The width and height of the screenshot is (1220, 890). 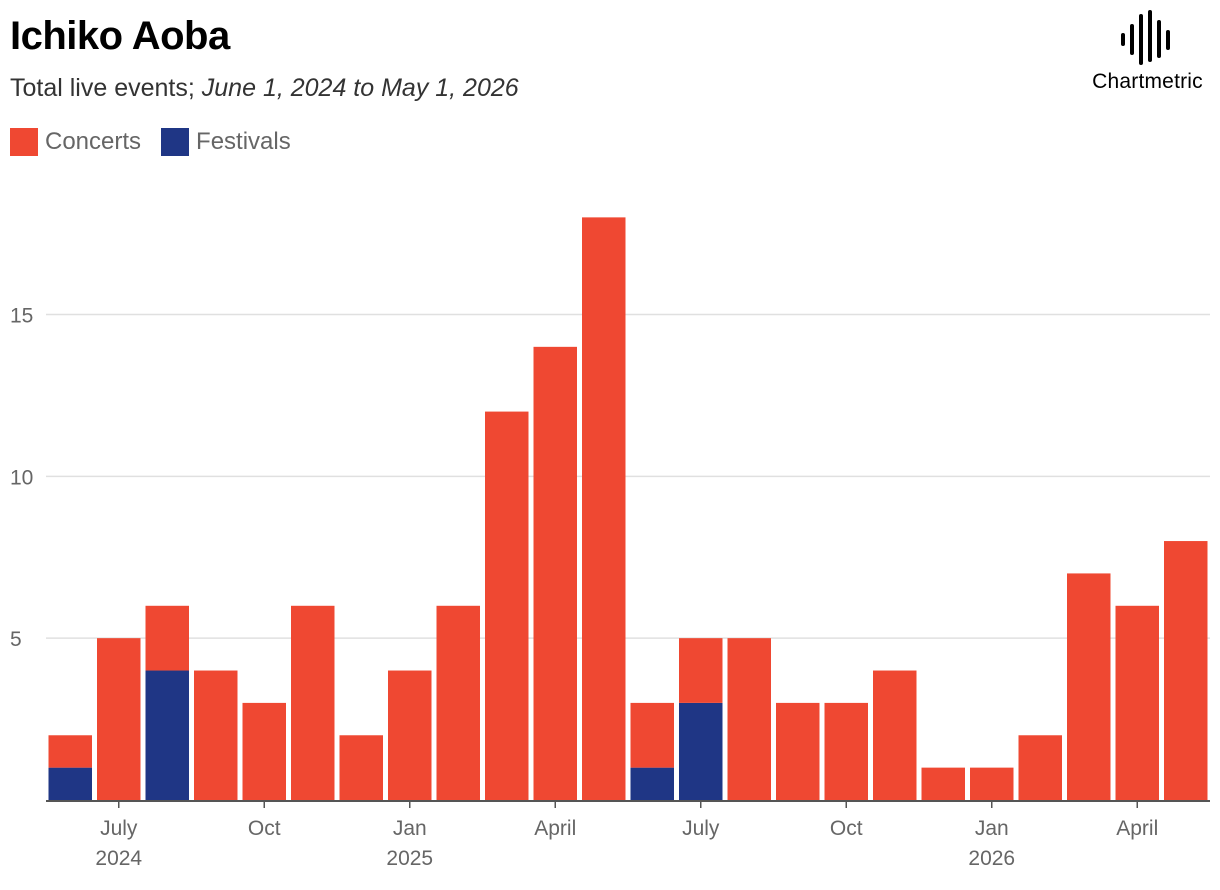 What do you see at coordinates (24, 142) in the screenshot?
I see `legend-swatch-concerts` at bounding box center [24, 142].